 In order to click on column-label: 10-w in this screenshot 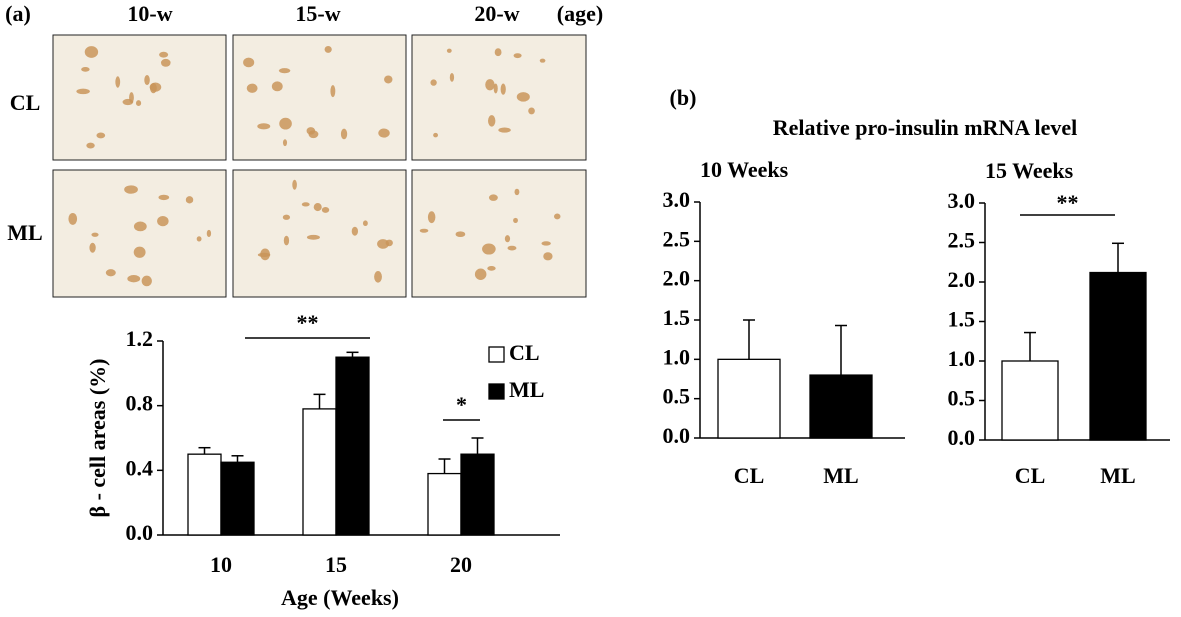, I will do `click(149, 13)`.